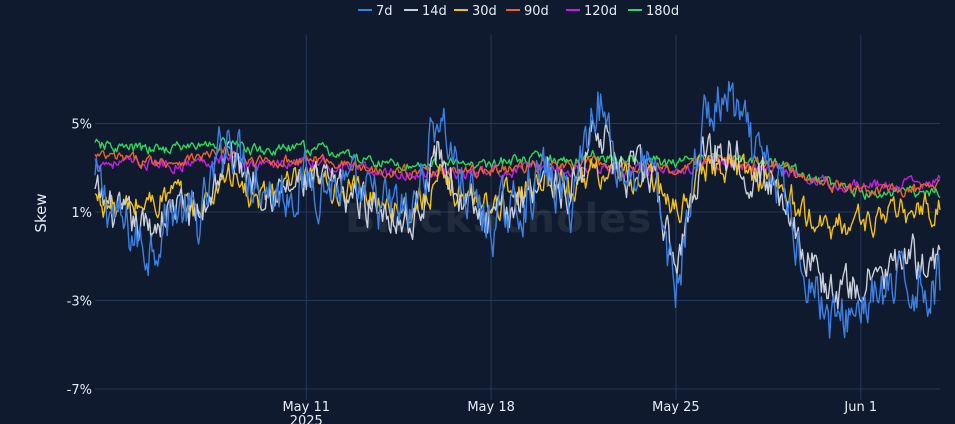  I want to click on legend-item-14d: 14d, so click(425, 11).